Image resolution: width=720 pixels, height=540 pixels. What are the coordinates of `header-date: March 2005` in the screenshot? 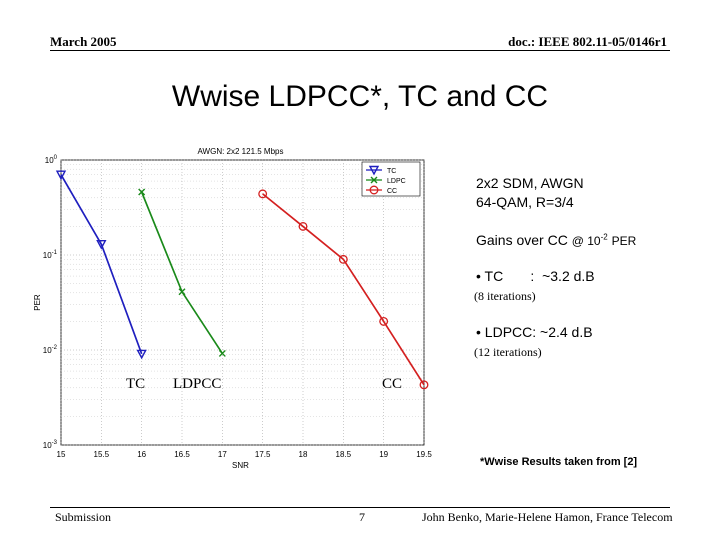 It's located at (83, 41).